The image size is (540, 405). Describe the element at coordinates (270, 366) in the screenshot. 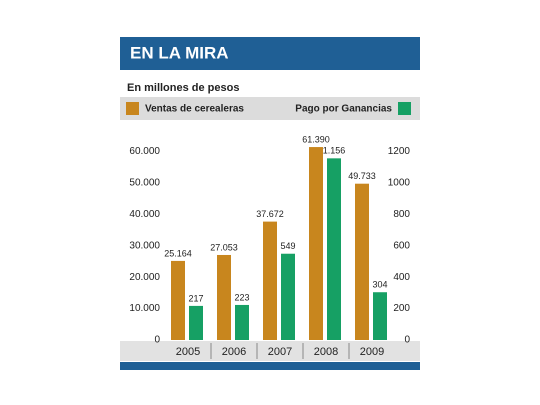

I see `footer-band` at that location.